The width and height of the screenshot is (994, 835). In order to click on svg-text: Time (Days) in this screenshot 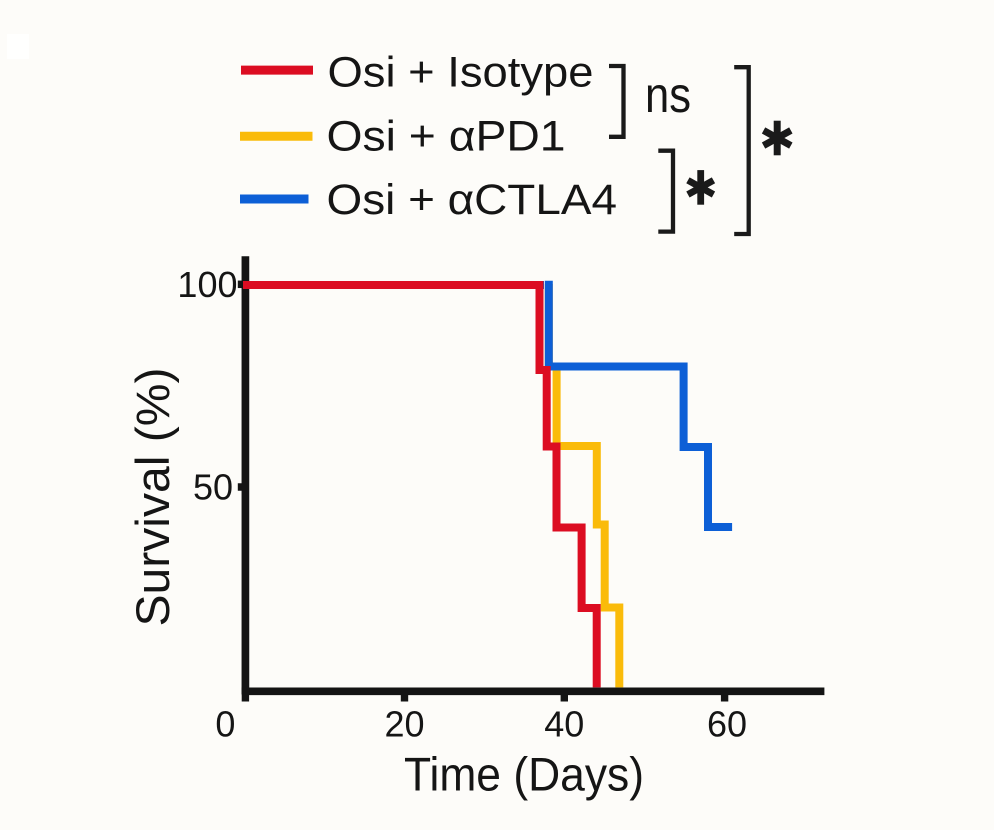, I will do `click(524, 774)`.